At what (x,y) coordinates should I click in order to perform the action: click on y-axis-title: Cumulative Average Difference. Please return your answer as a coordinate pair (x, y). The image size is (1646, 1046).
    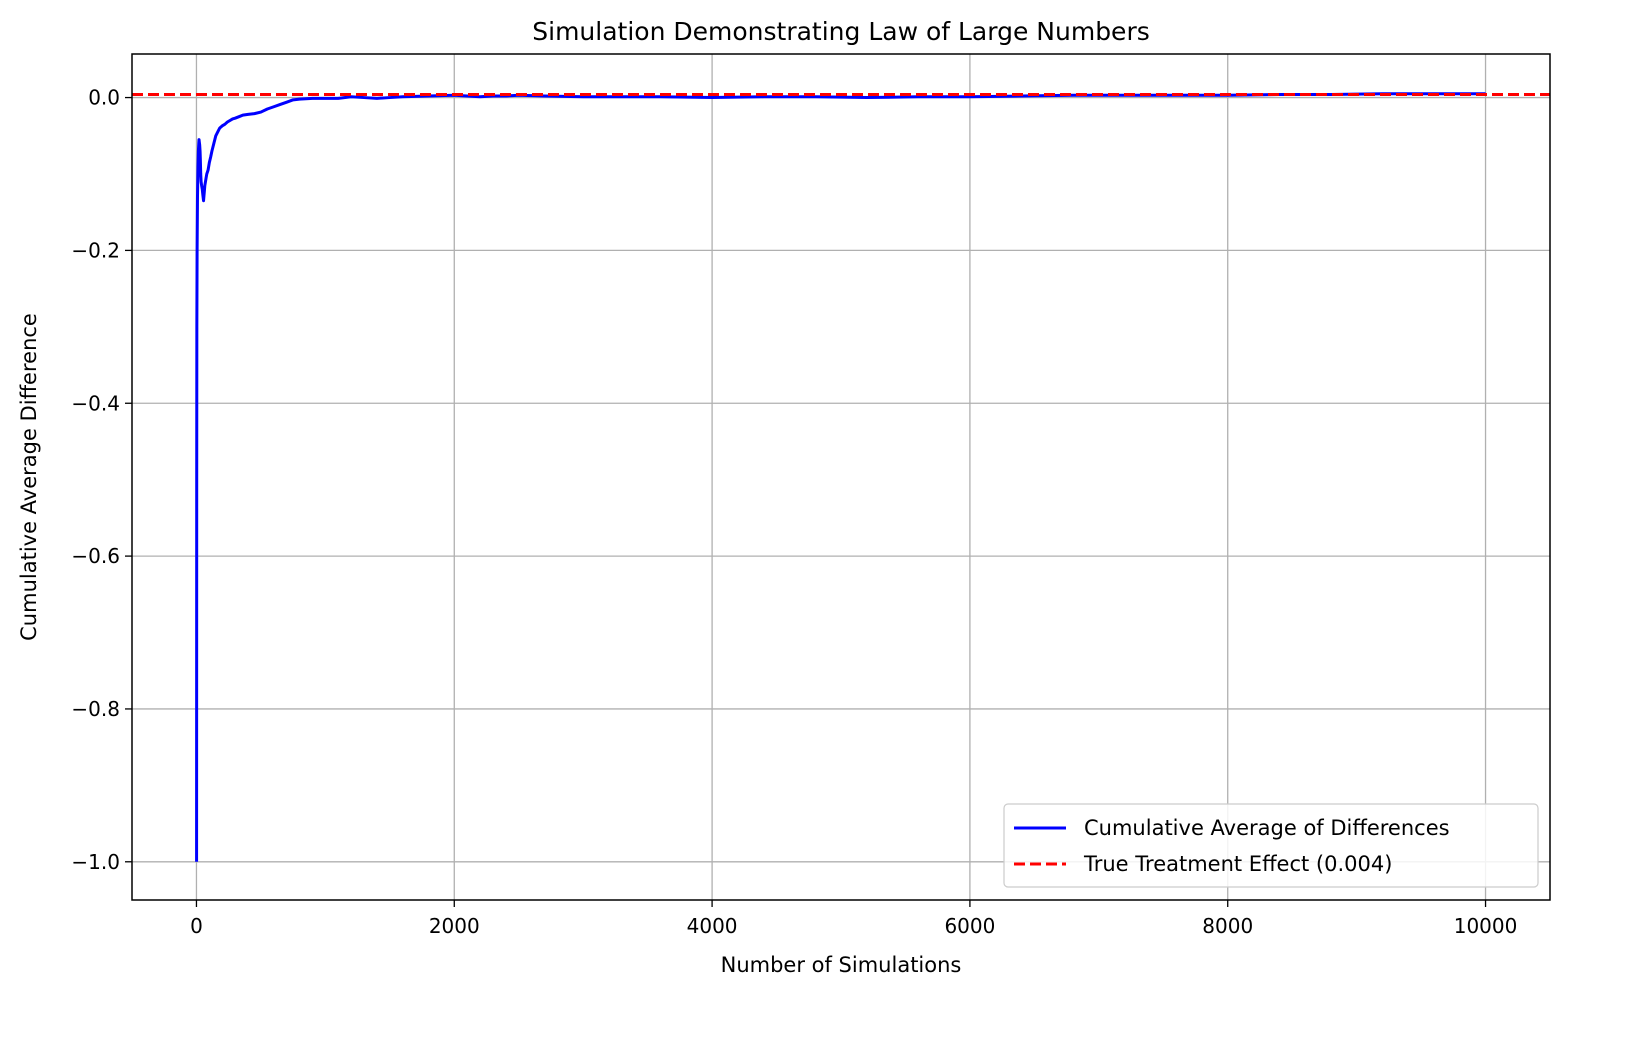
    Looking at the image, I should click on (29, 477).